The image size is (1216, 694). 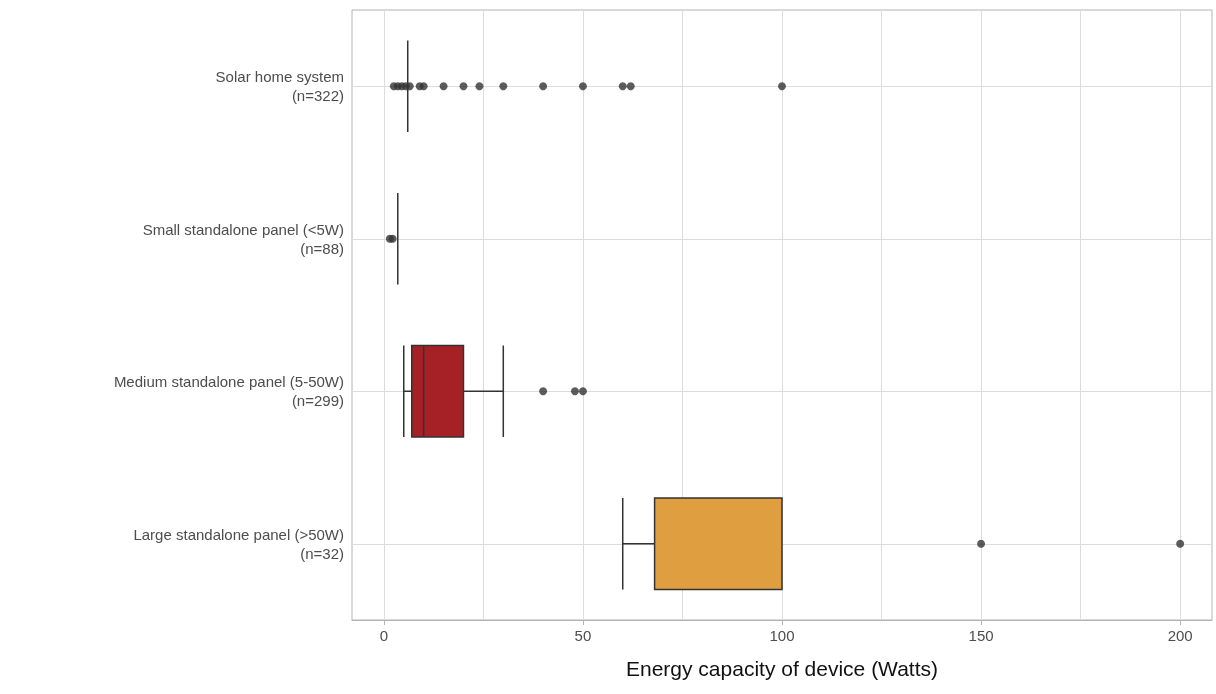 I want to click on x-tick-label: 100, so click(x=782, y=635).